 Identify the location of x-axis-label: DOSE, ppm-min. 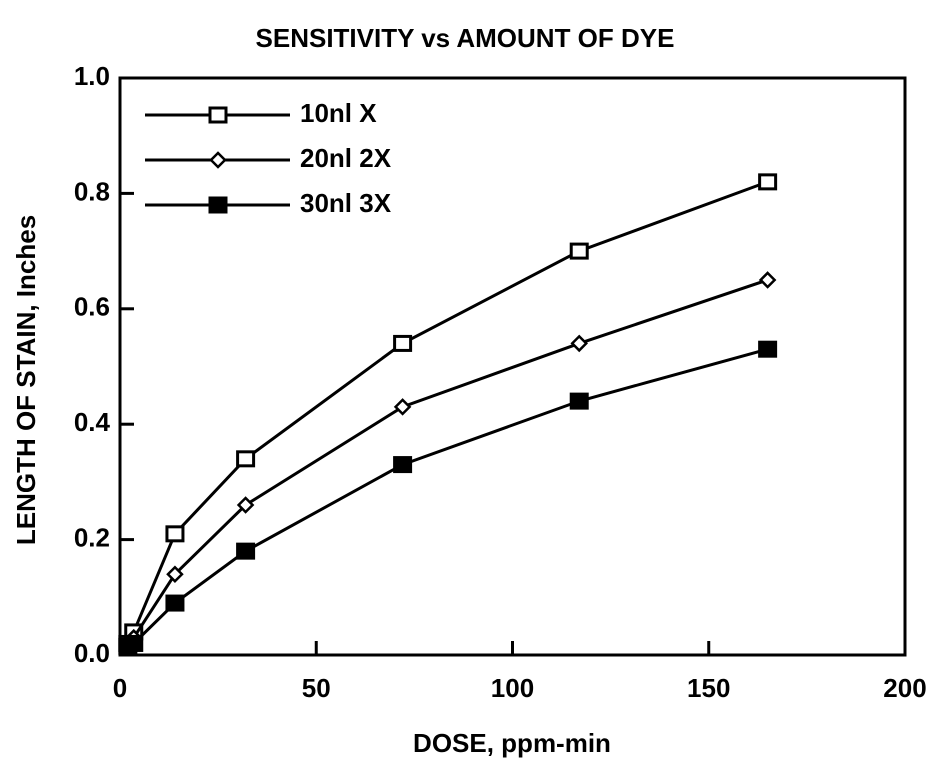
(512, 743).